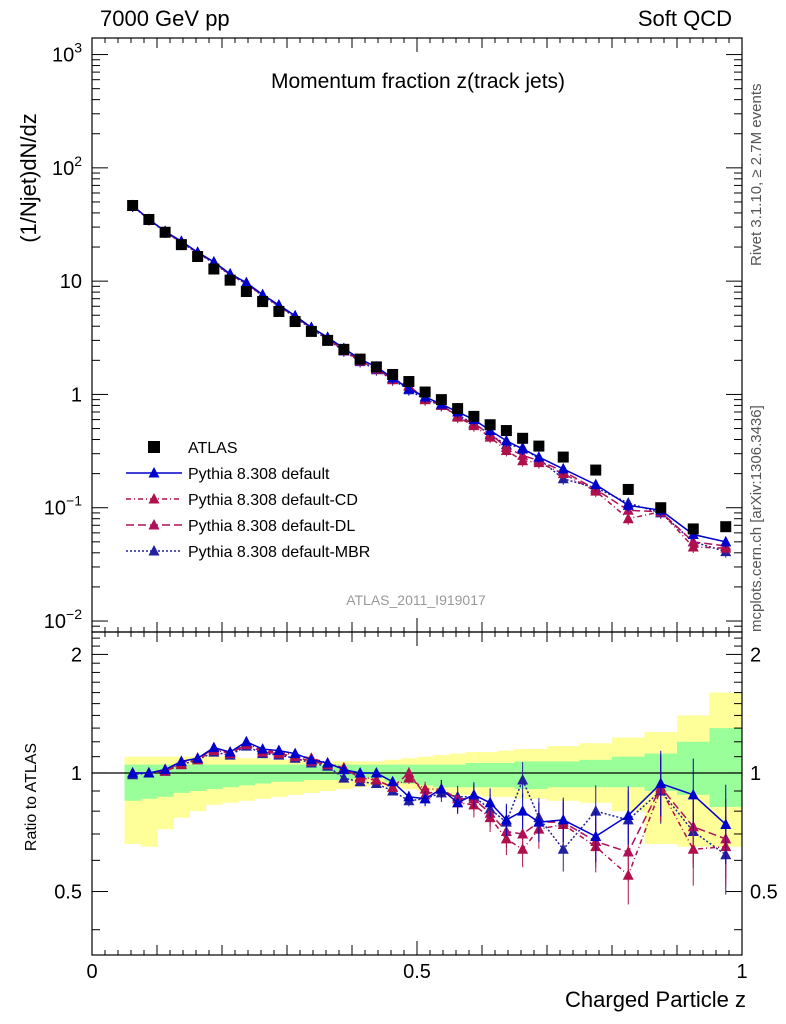 The width and height of the screenshot is (786, 1024). Describe the element at coordinates (242, 500) in the screenshot. I see `legend-entry: Pythia 8.308 default-CD` at that location.